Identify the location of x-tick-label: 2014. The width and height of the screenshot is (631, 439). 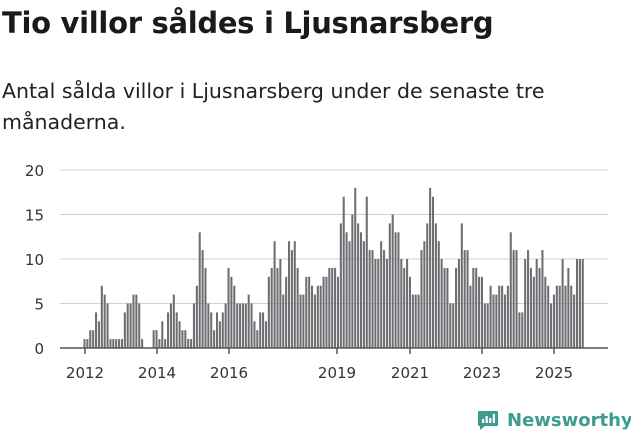
(157, 373).